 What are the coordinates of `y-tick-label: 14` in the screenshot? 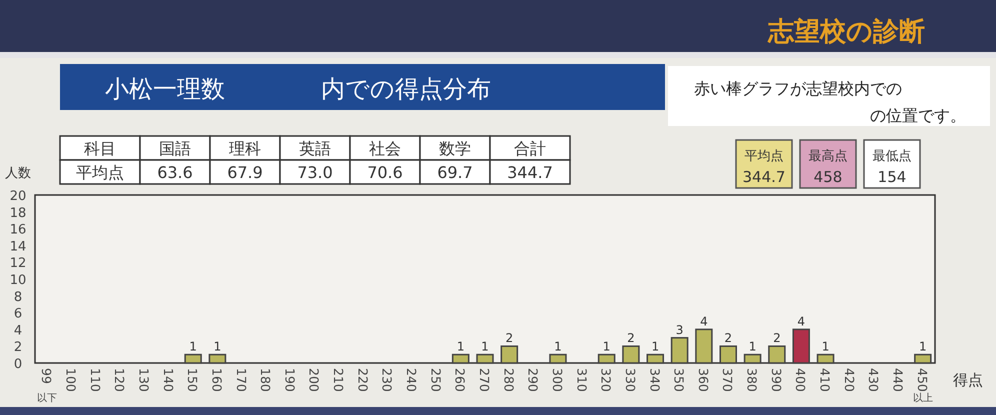 It's located at (18, 246).